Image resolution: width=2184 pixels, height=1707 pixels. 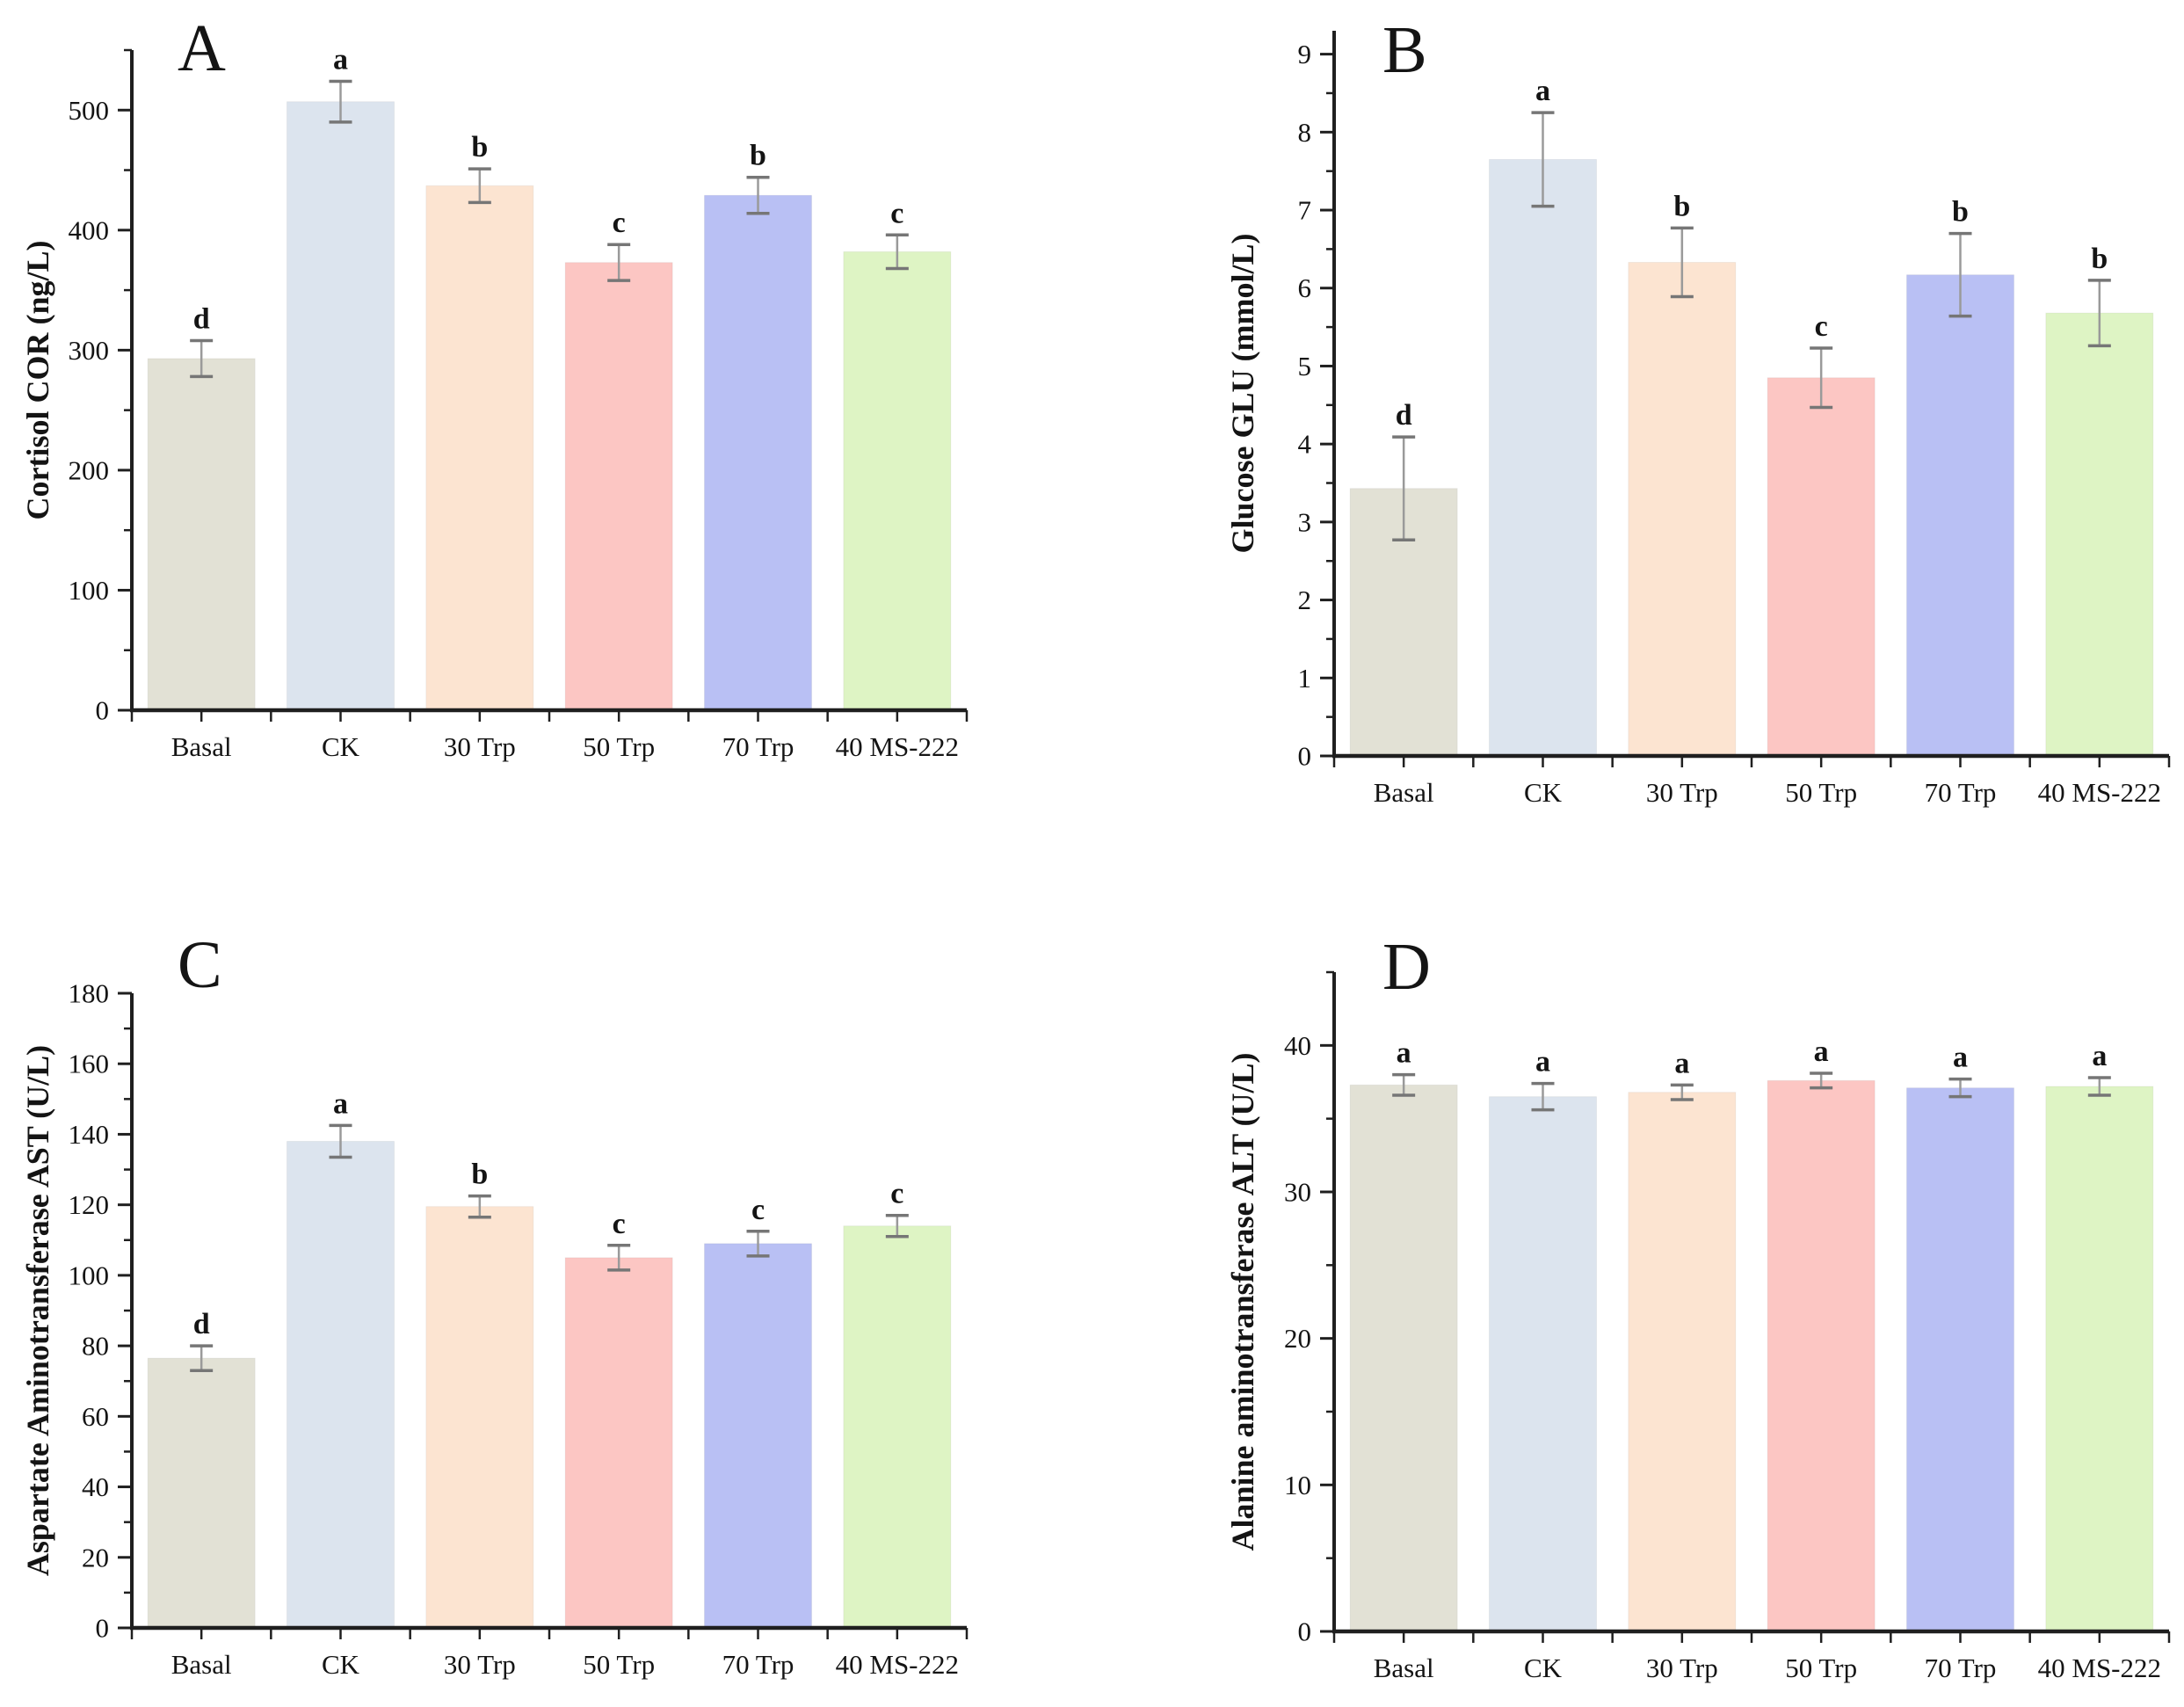 What do you see at coordinates (1297, 1192) in the screenshot?
I see `y-tick-label: 30` at bounding box center [1297, 1192].